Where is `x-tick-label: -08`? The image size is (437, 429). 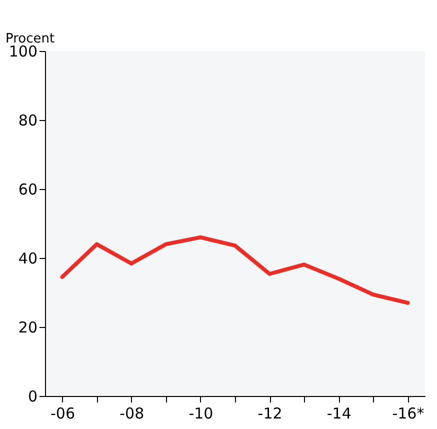 x-tick-label: -08 is located at coordinates (132, 413).